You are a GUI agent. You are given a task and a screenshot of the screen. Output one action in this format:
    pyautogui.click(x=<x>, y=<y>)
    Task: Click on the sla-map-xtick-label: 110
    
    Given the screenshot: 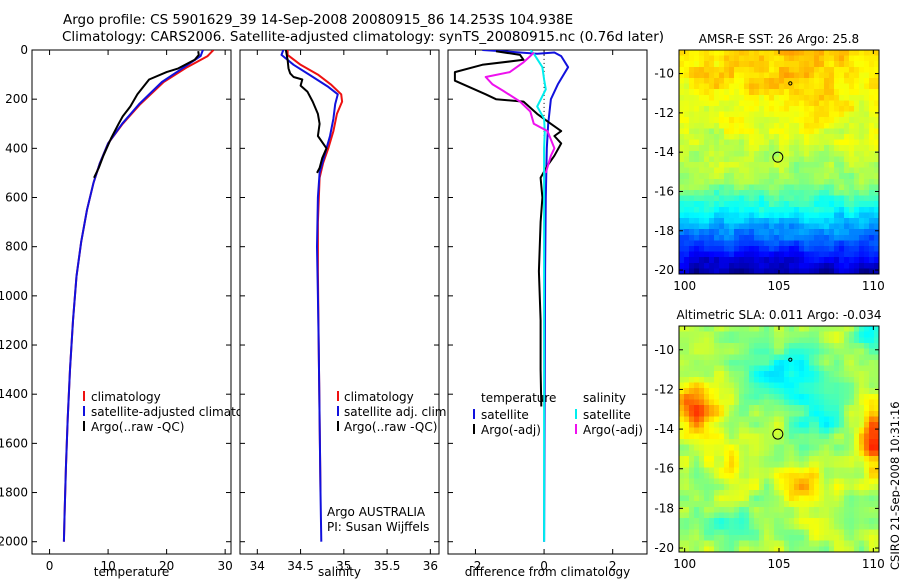 What is the action you would take?
    pyautogui.click(x=873, y=564)
    